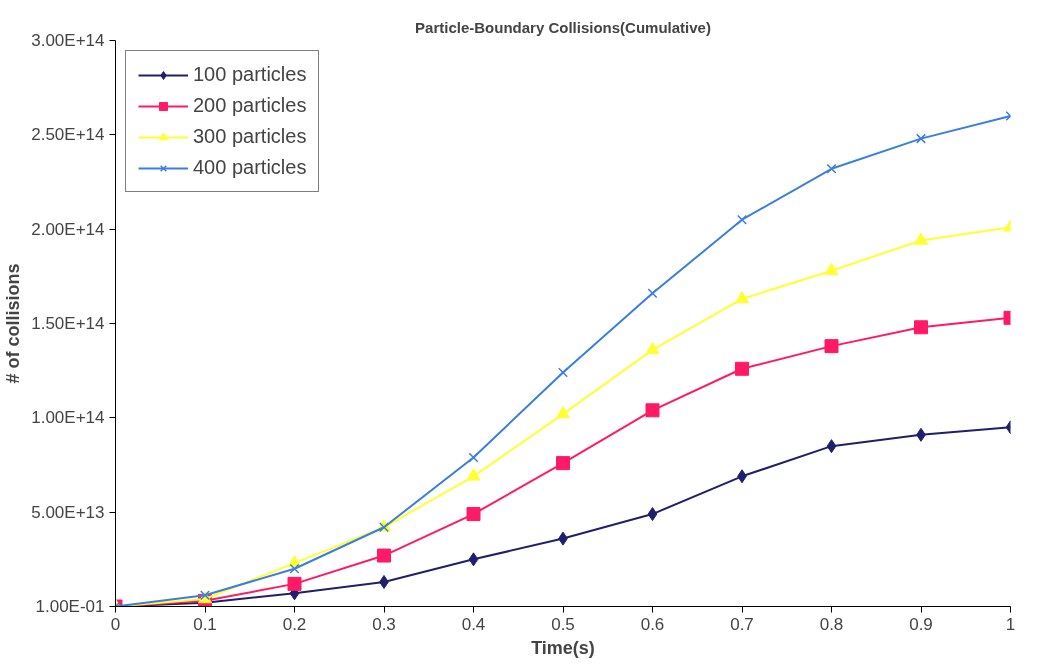 Image resolution: width=1052 pixels, height=668 pixels. I want to click on y-tick-label: 2.00E+14, so click(68, 229).